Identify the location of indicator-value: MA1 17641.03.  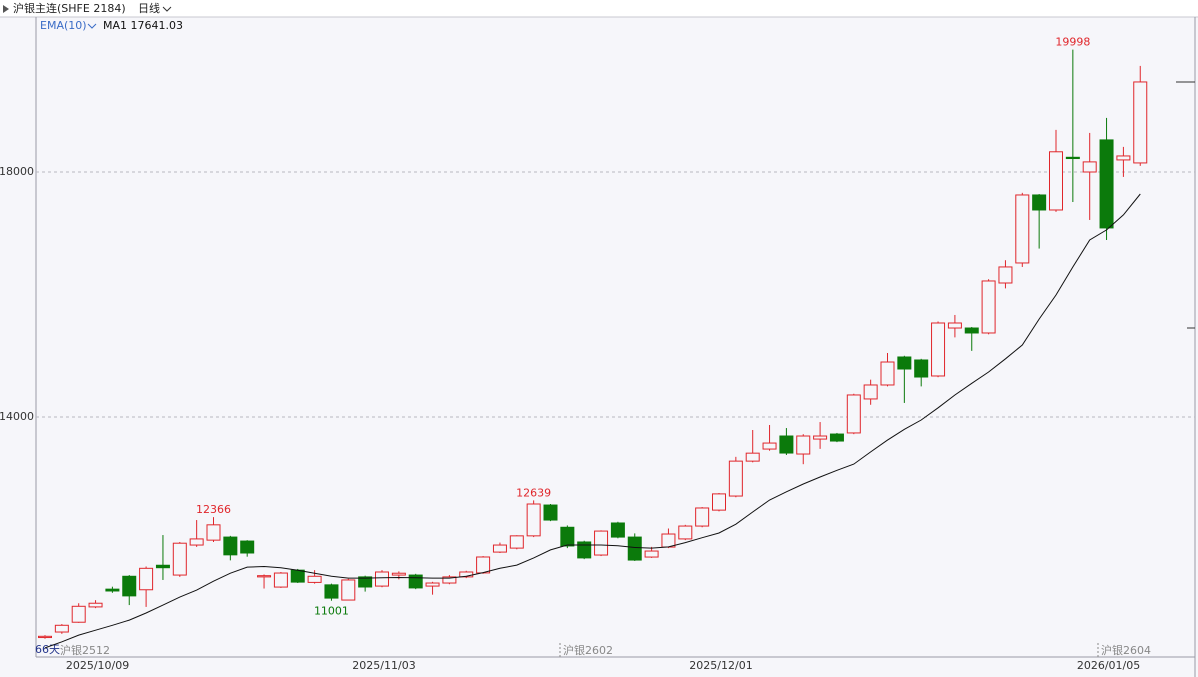
(143, 25).